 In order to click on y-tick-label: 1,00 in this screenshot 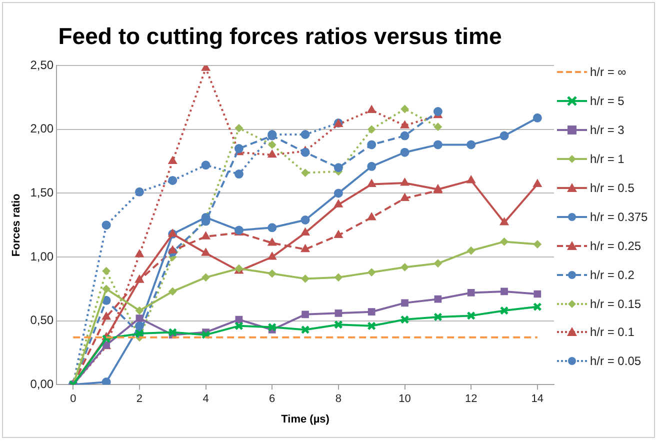, I will do `click(42, 256)`.